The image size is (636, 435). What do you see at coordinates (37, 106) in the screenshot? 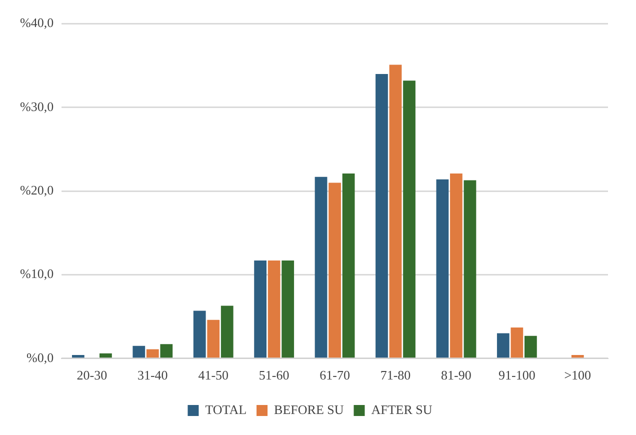
I see `y-tick-label: %30,0` at bounding box center [37, 106].